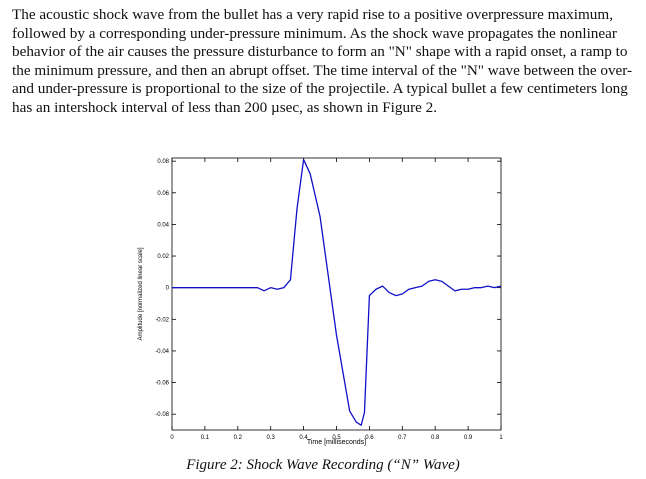 This screenshot has height=479, width=646. I want to click on x-axis-label: Time [milliseconds], so click(336, 442).